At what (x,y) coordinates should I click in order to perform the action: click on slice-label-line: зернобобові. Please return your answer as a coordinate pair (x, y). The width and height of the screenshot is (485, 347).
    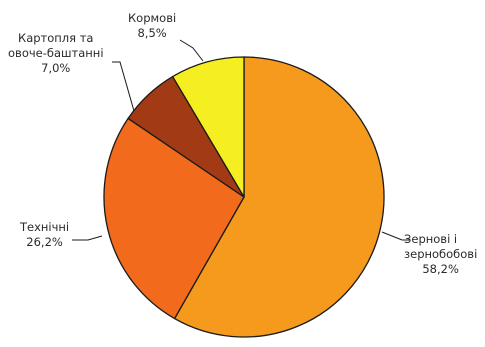
    Looking at the image, I should click on (441, 254).